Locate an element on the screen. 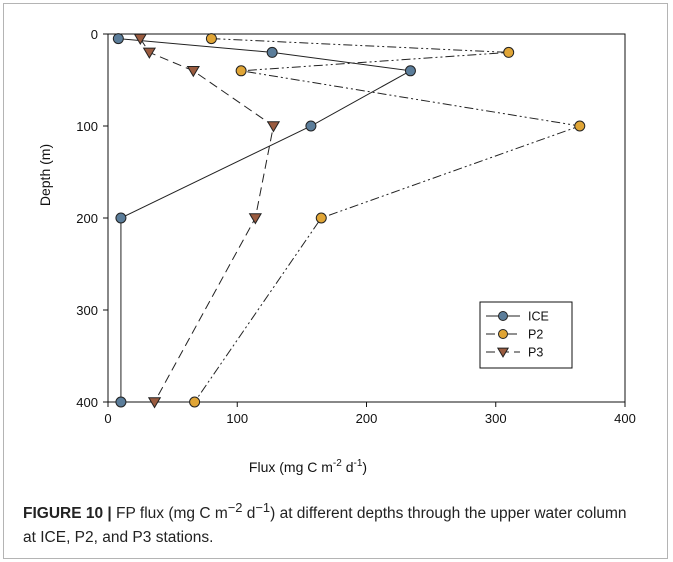  legend-label: P3 is located at coordinates (535, 353).